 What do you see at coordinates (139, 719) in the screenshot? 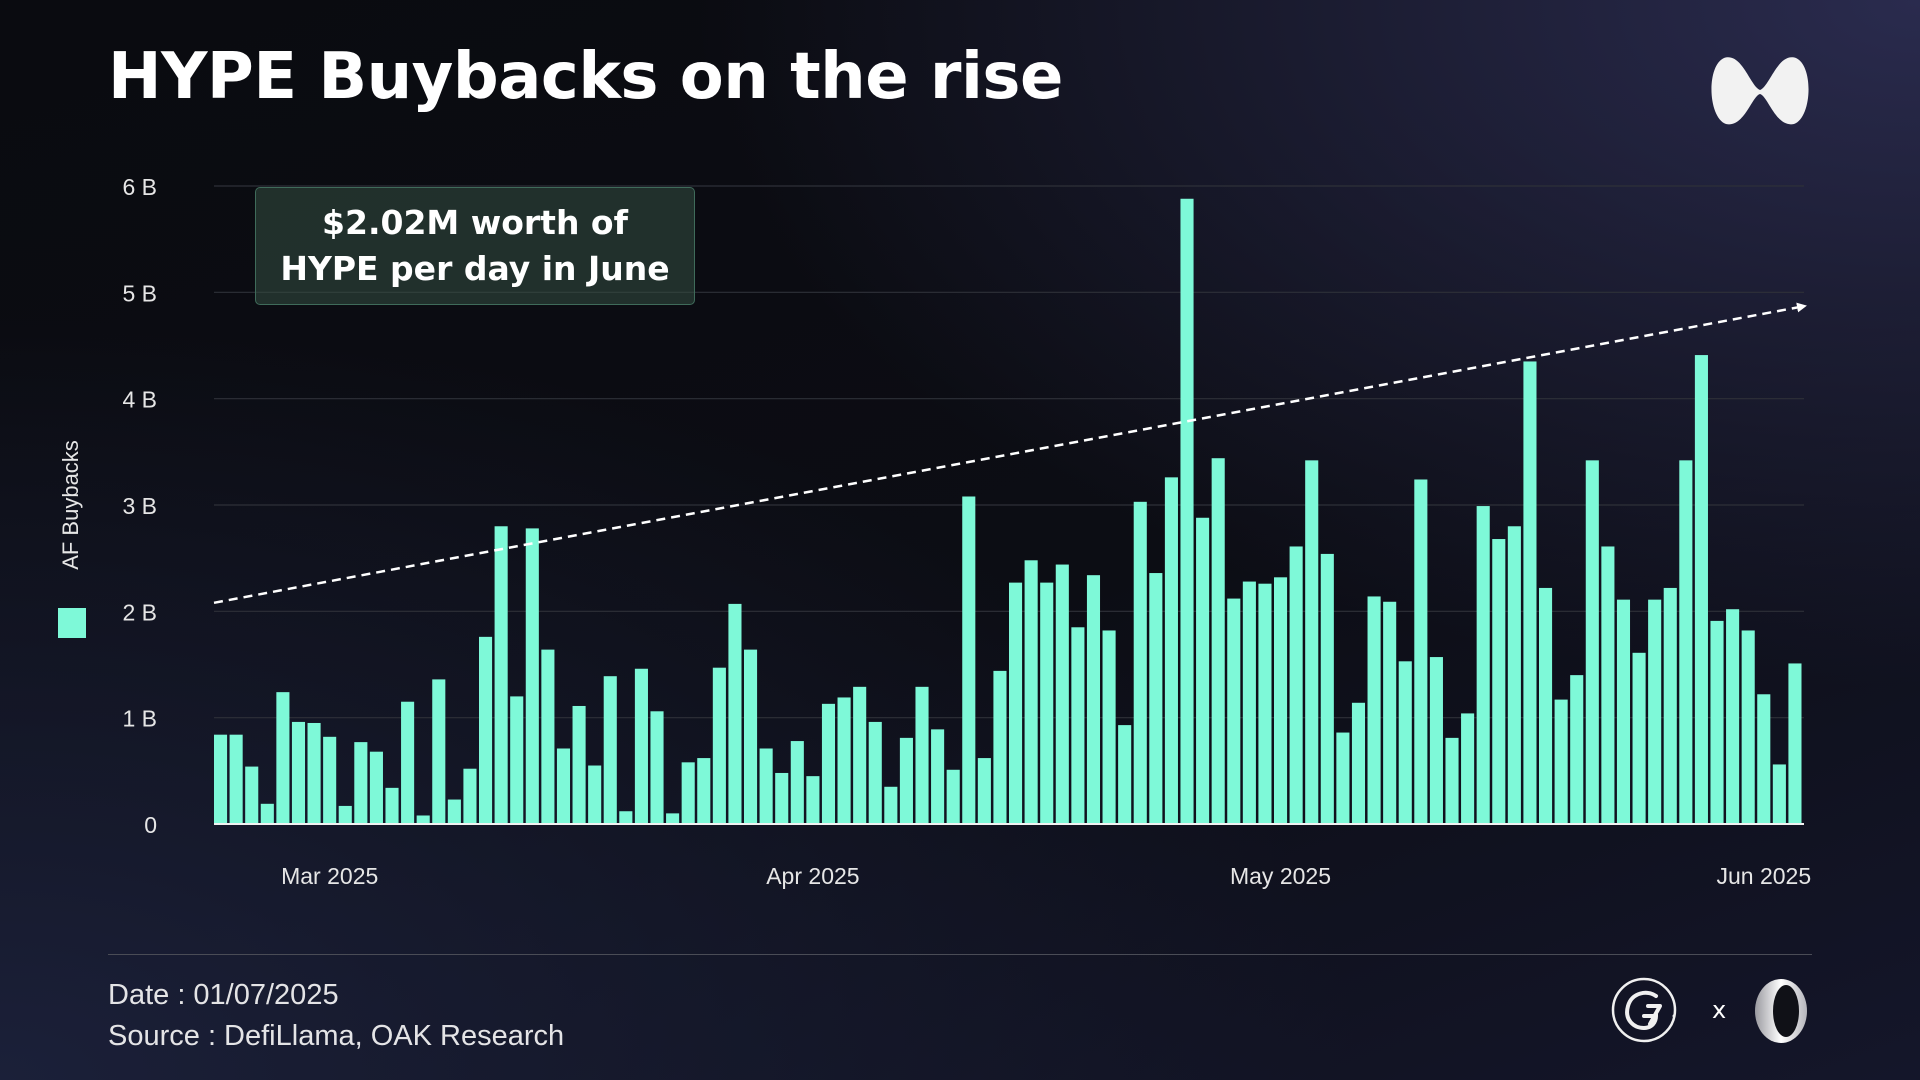
I see `y-tick-label: 1 B` at bounding box center [139, 719].